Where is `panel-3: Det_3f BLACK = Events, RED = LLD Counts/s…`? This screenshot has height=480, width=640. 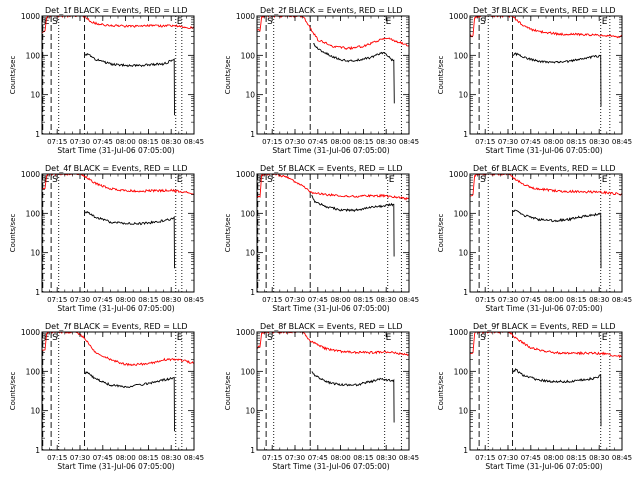 panel-3: Det_3f BLACK = Events, RED = LLD Counts/s… is located at coordinates (534, 80).